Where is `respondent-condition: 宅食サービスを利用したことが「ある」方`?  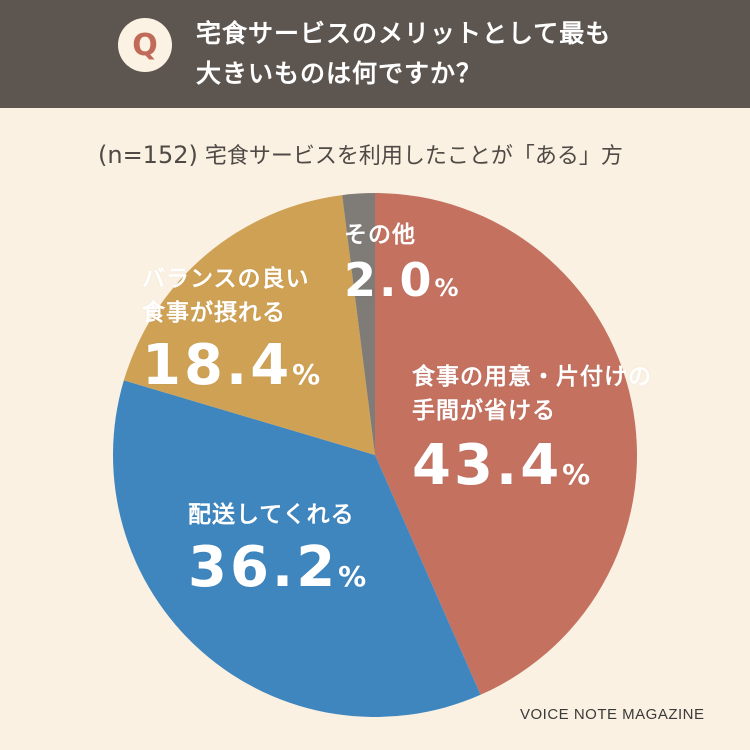
respondent-condition: 宅食サービスを利用したことが「ある」方 is located at coordinates (413, 156).